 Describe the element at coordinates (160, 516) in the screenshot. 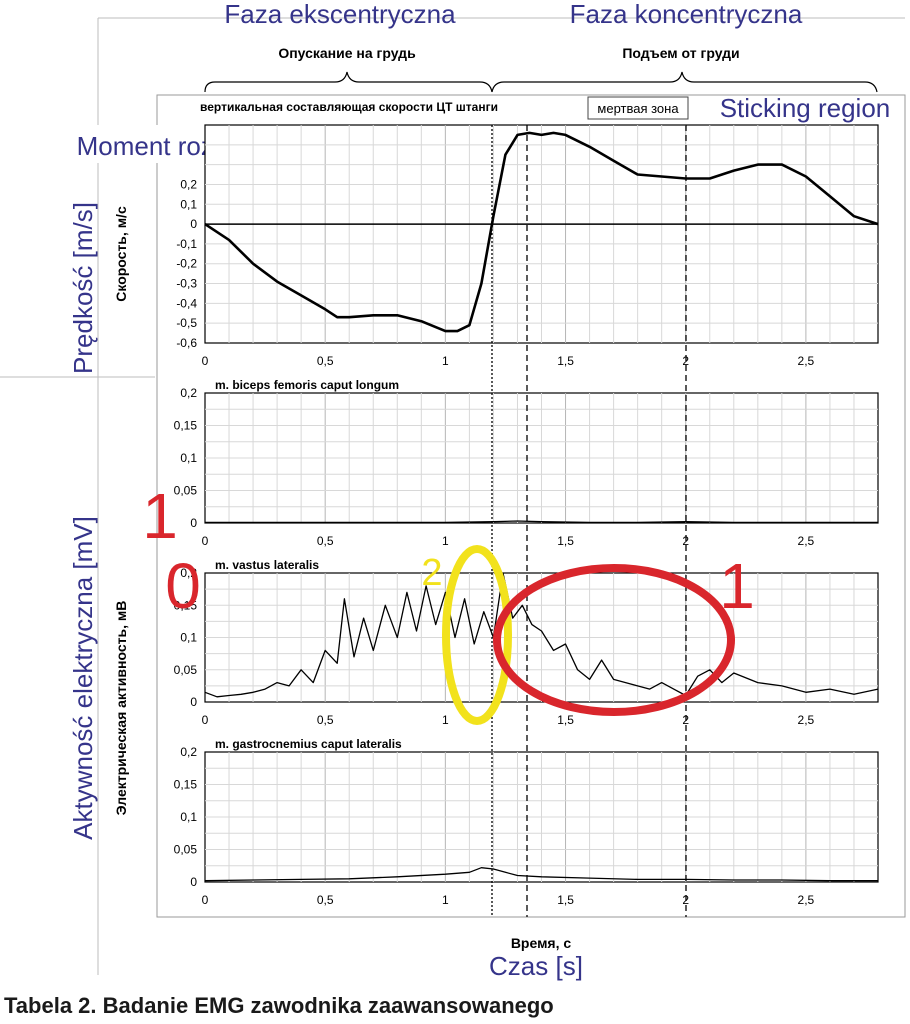

I see `marker-1-left: 1` at that location.